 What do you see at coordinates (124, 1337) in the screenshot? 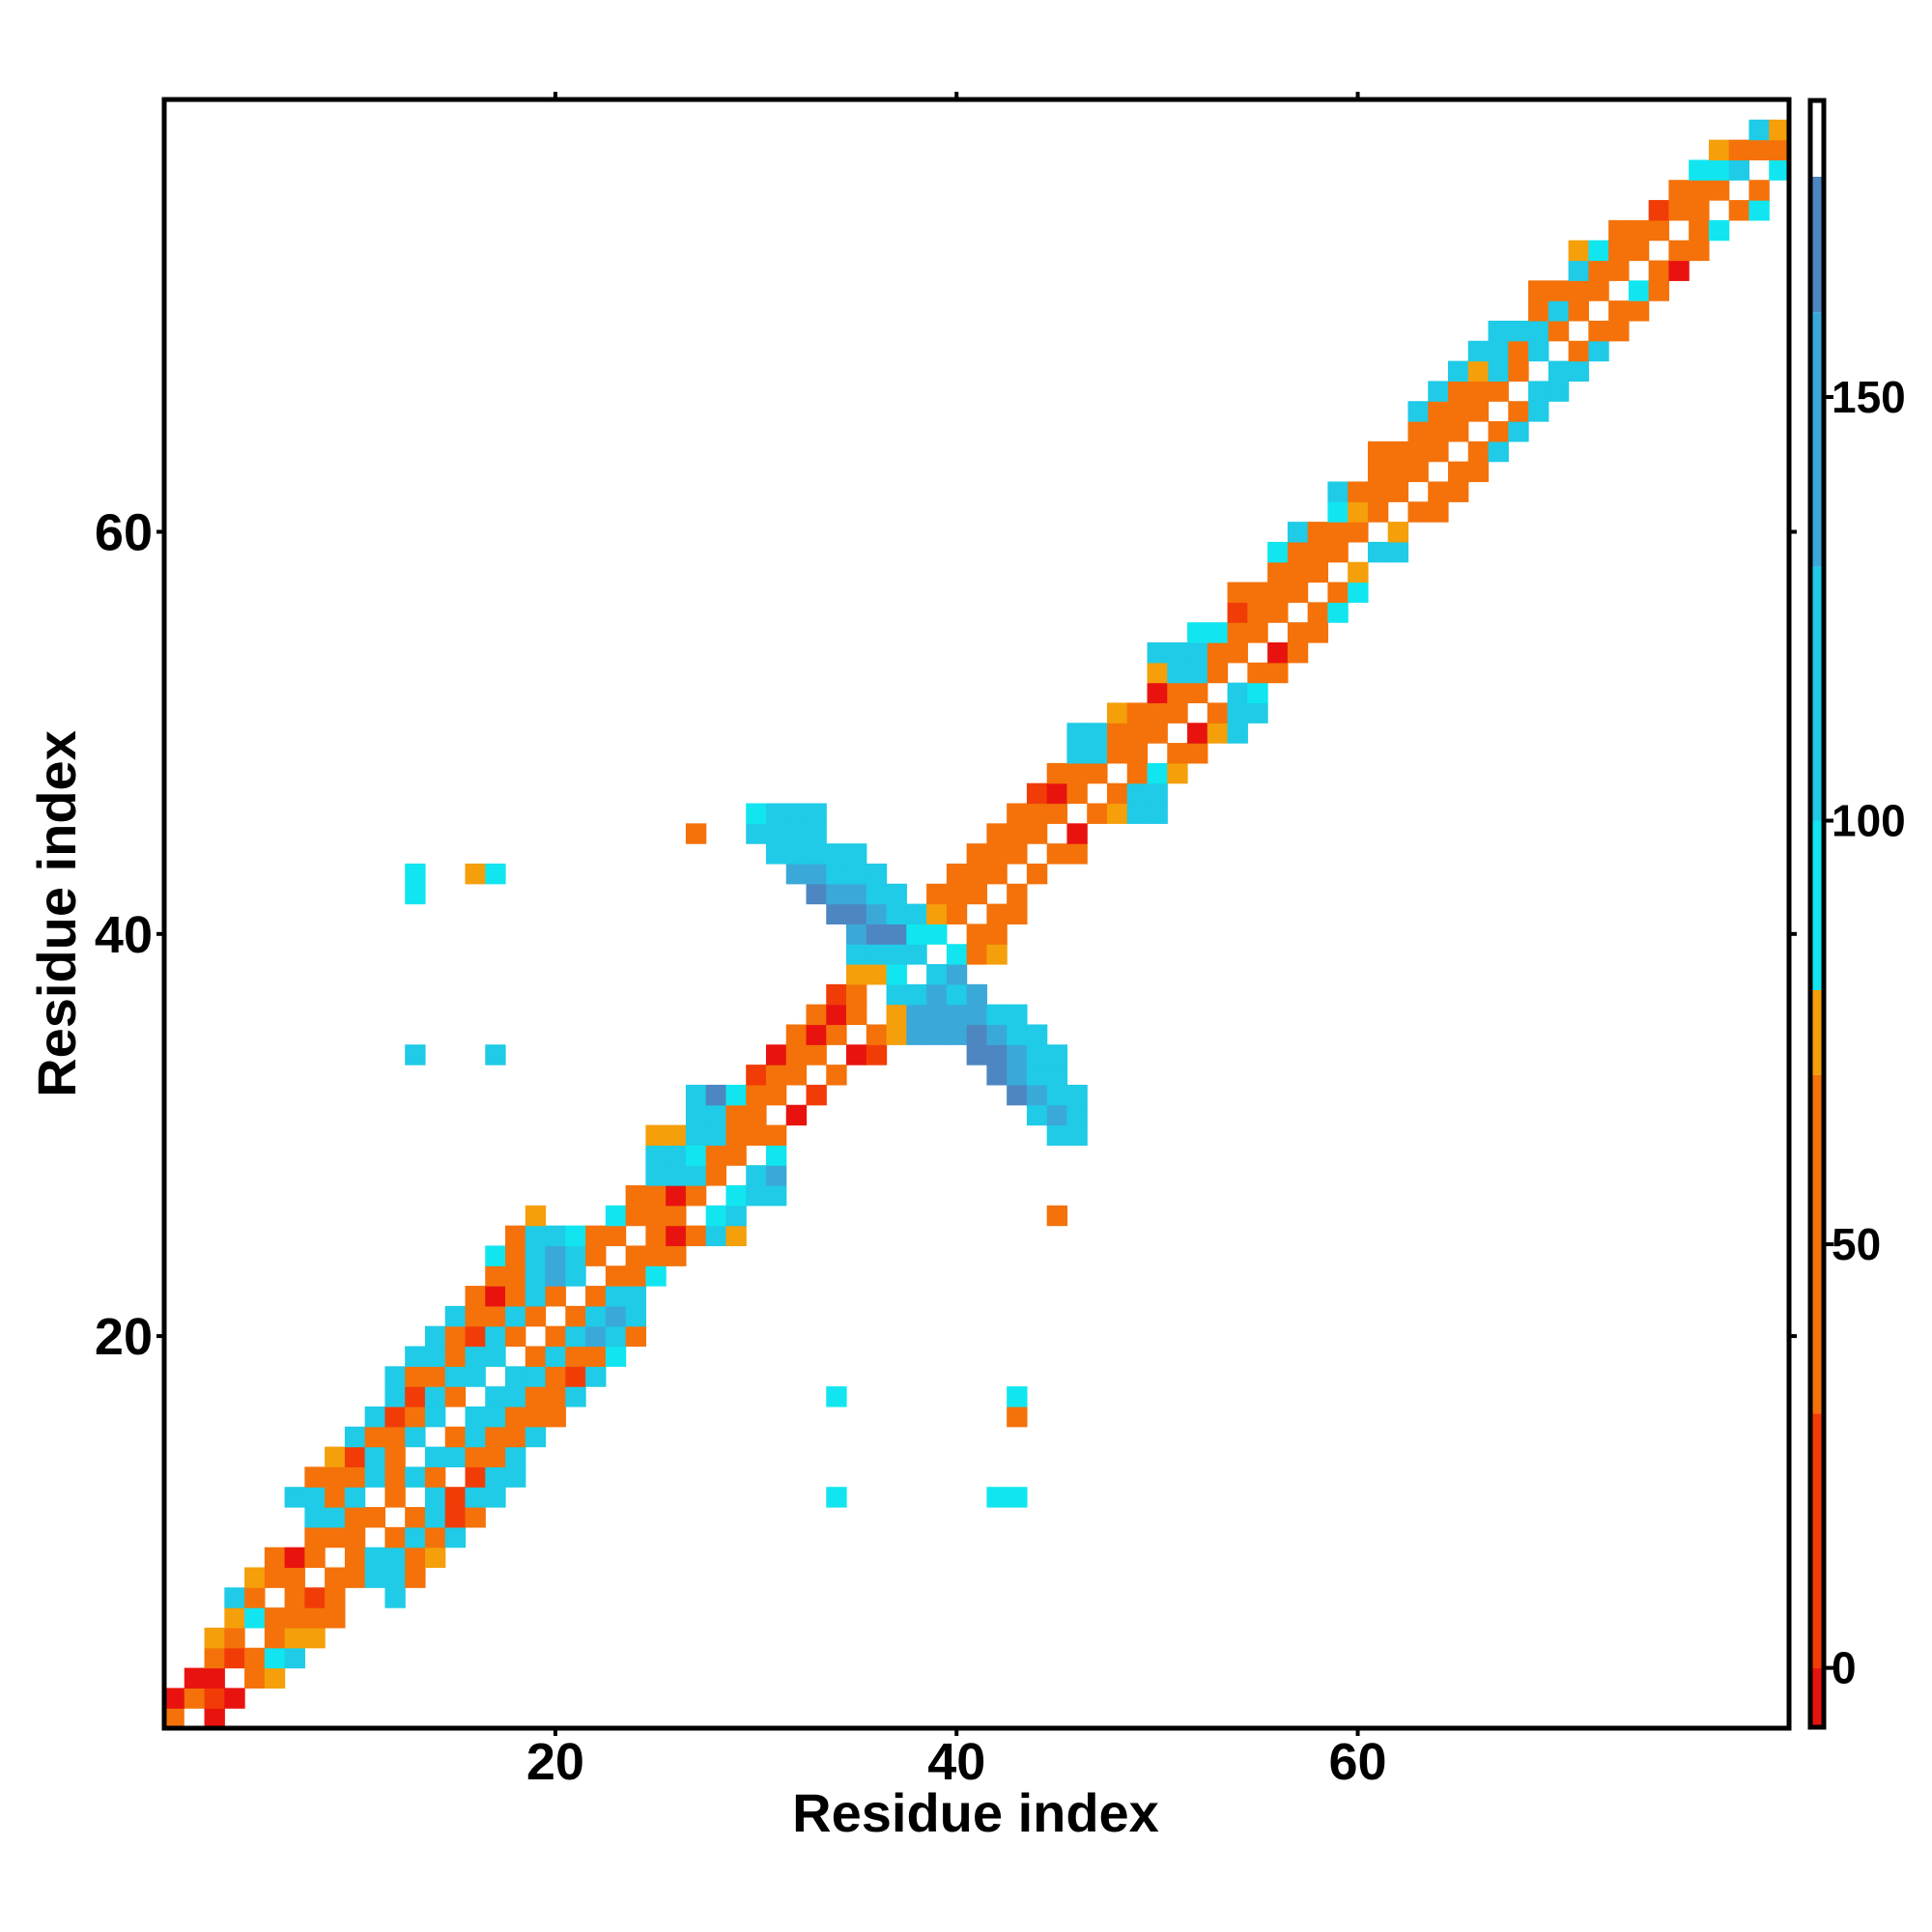
I see `y-tick-label: 20` at bounding box center [124, 1337].